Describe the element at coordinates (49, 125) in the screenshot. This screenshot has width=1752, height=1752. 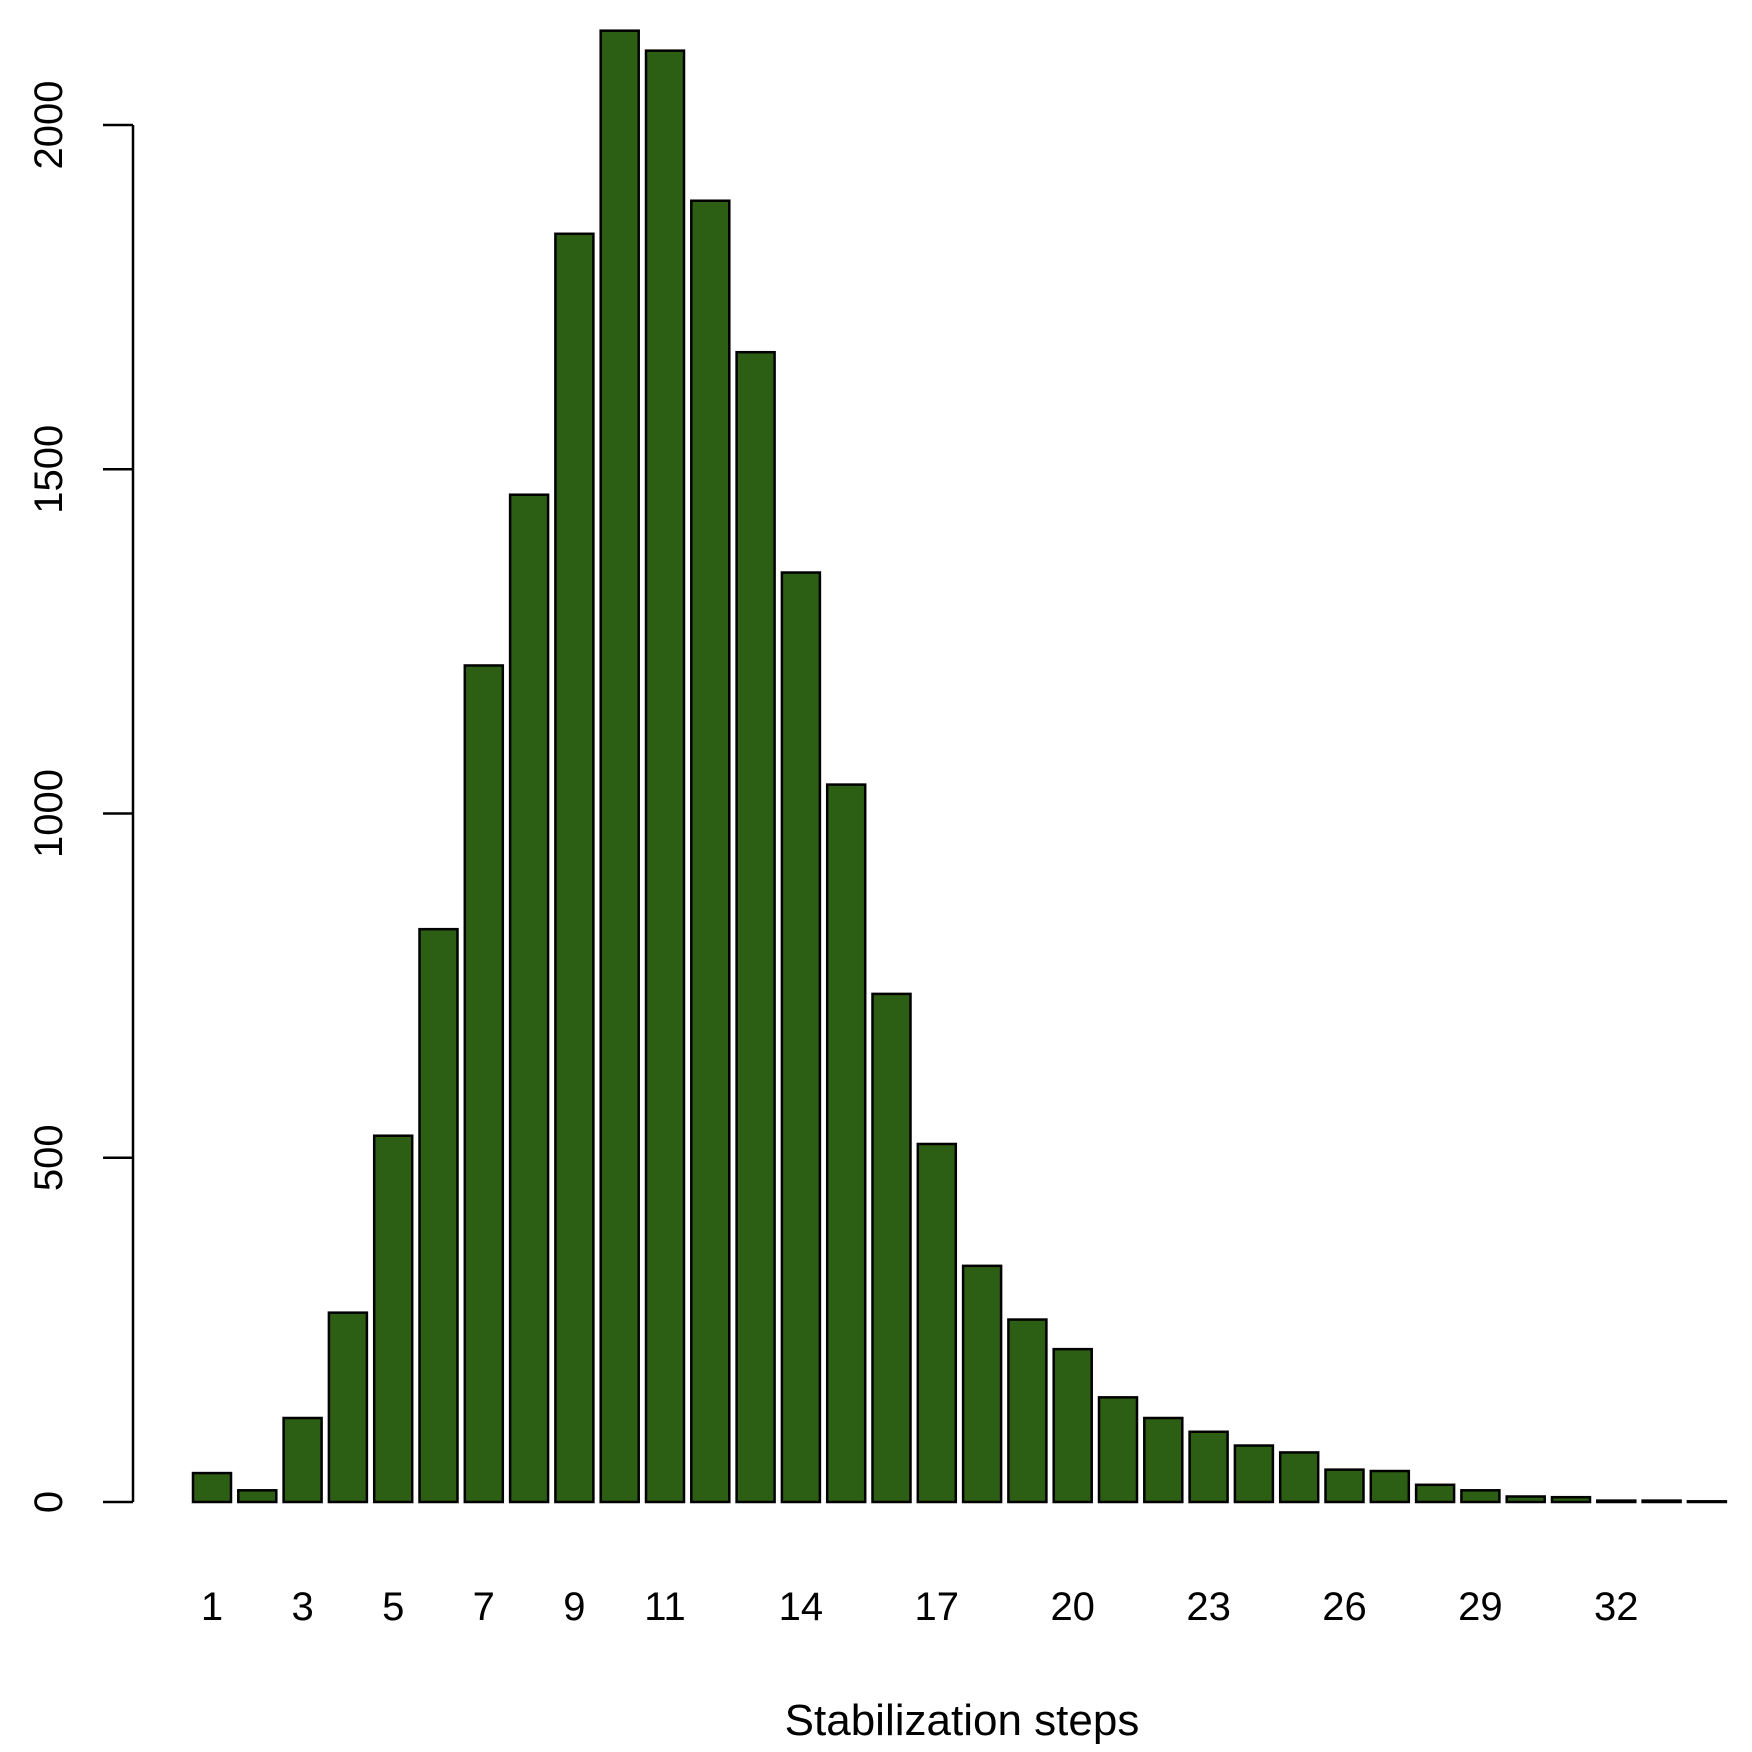
I see `y-tick-label-2000: 2000` at that location.